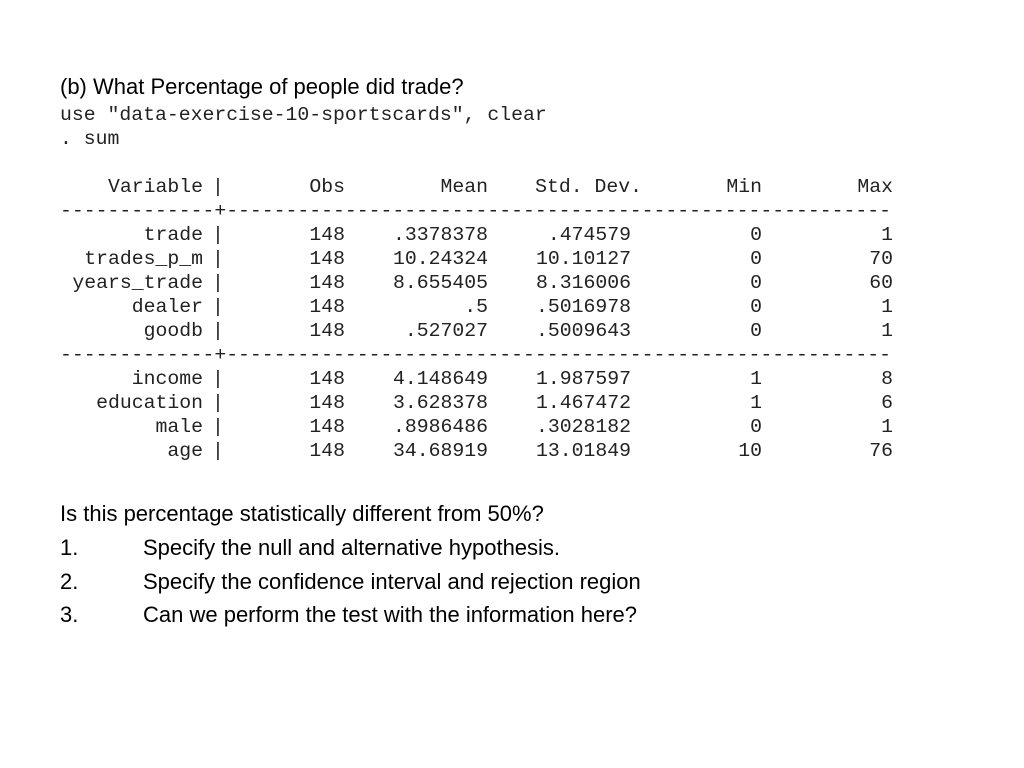 Image resolution: width=1024 pixels, height=768 pixels. What do you see at coordinates (476, 307) in the screenshot?
I see `row-cell: .5` at bounding box center [476, 307].